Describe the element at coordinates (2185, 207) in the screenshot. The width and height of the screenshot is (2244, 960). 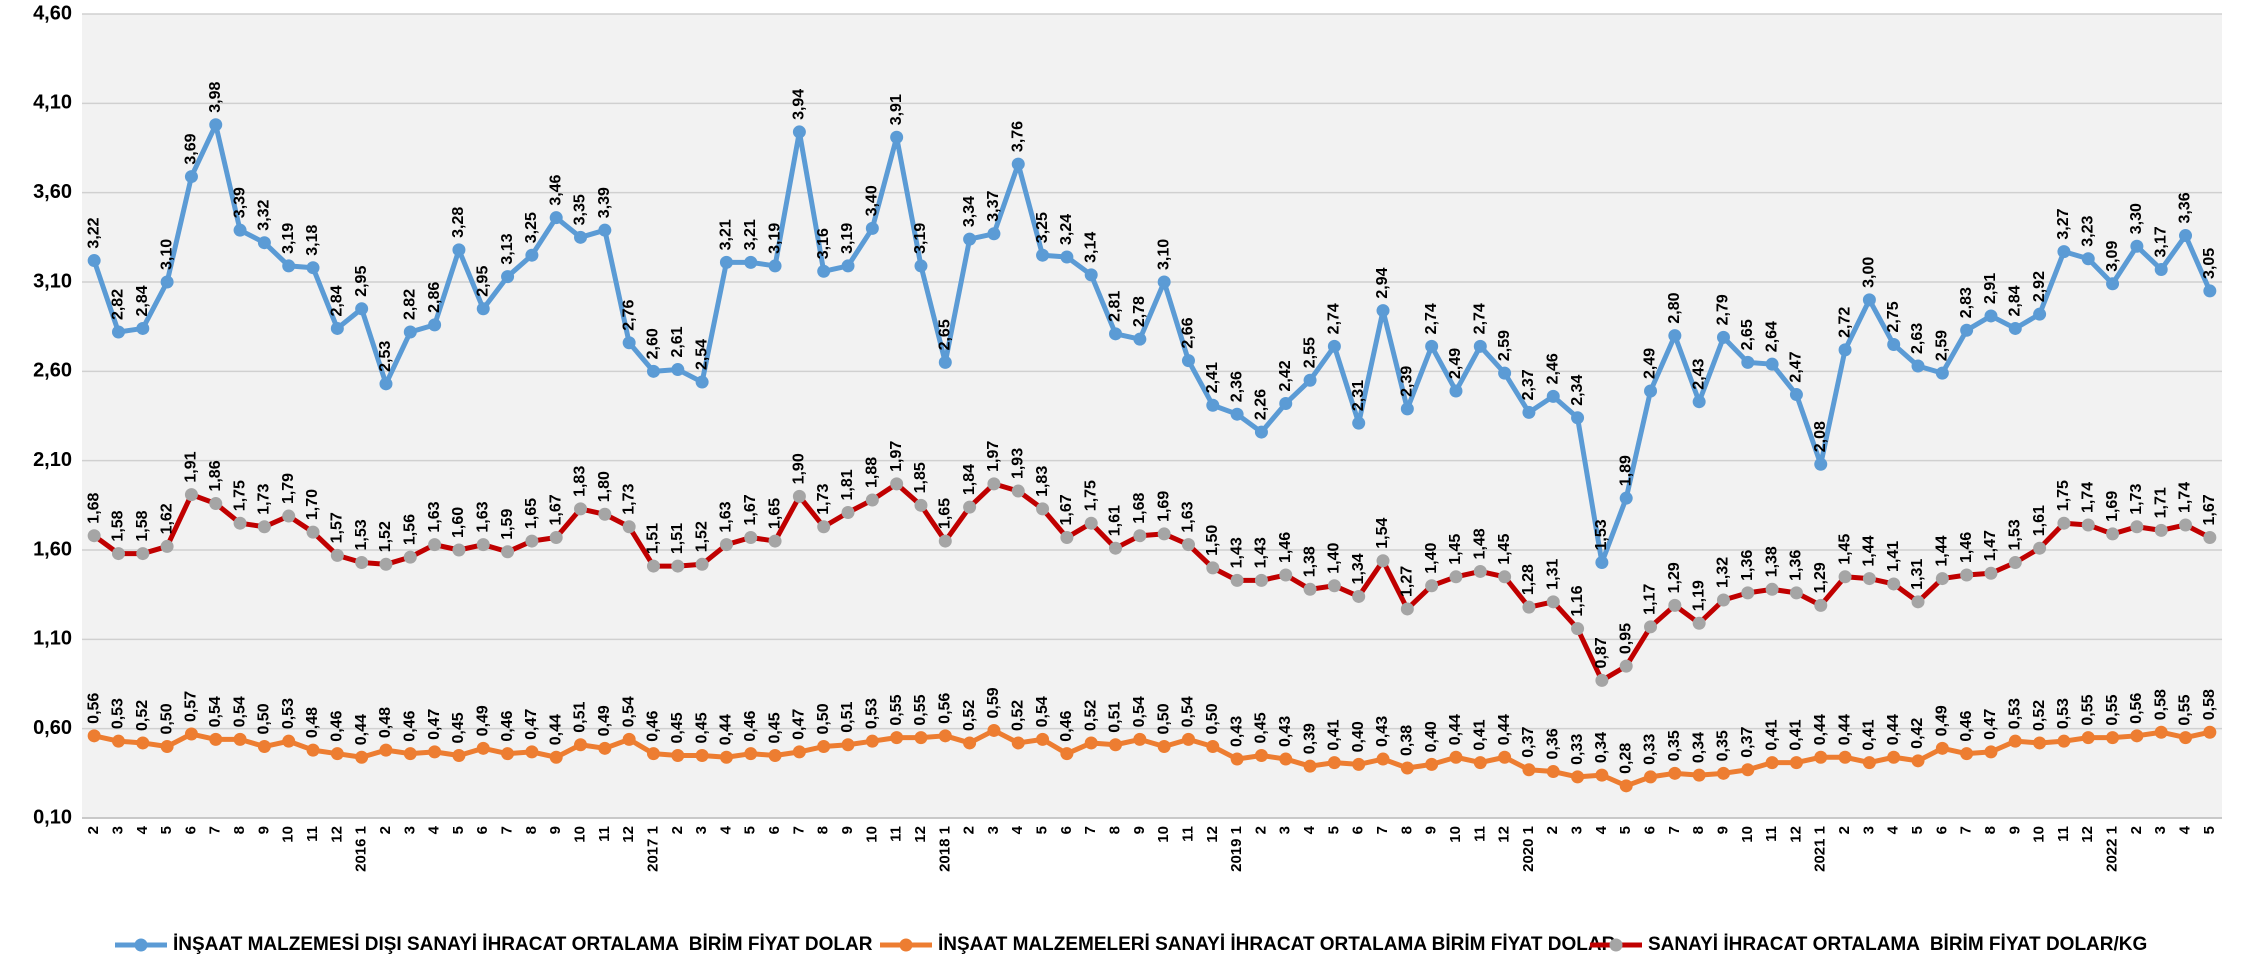
I see `data-label: 3,36` at that location.